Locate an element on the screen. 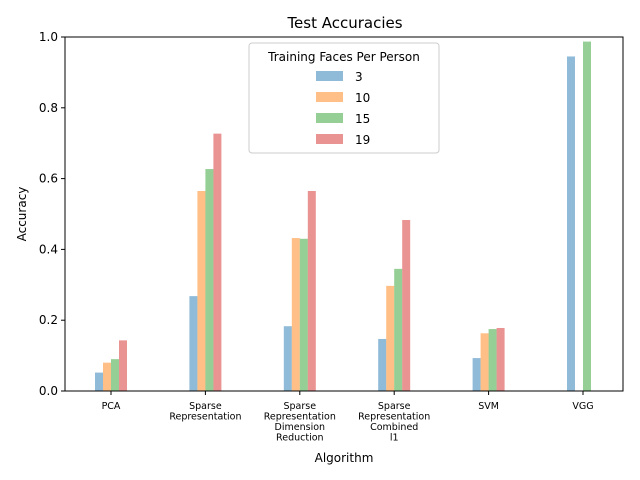  legend-label-15: 15 is located at coordinates (362, 119).